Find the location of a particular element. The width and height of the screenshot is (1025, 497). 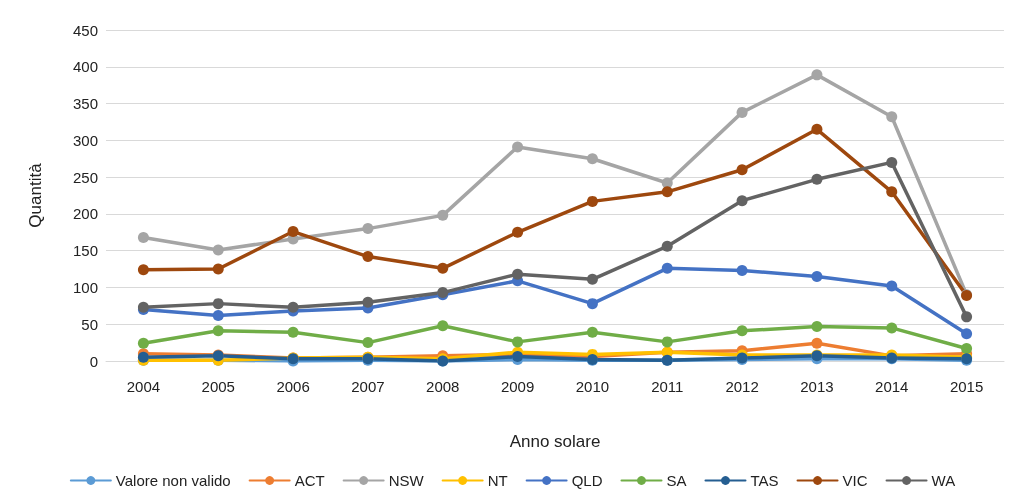

y-tick-label: 400 is located at coordinates (85, 67).